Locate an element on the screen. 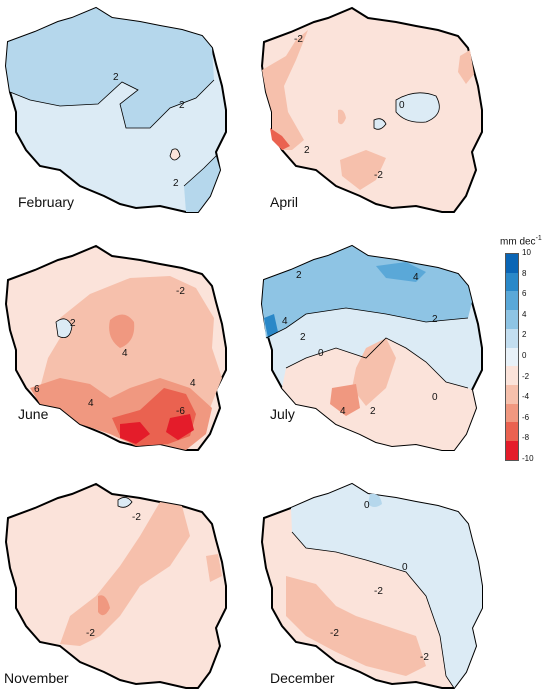 Image resolution: width=550 pixels, height=696 pixels. map-july: 4 2 4 2 0 0 2 4 2 is located at coordinates (371, 347).